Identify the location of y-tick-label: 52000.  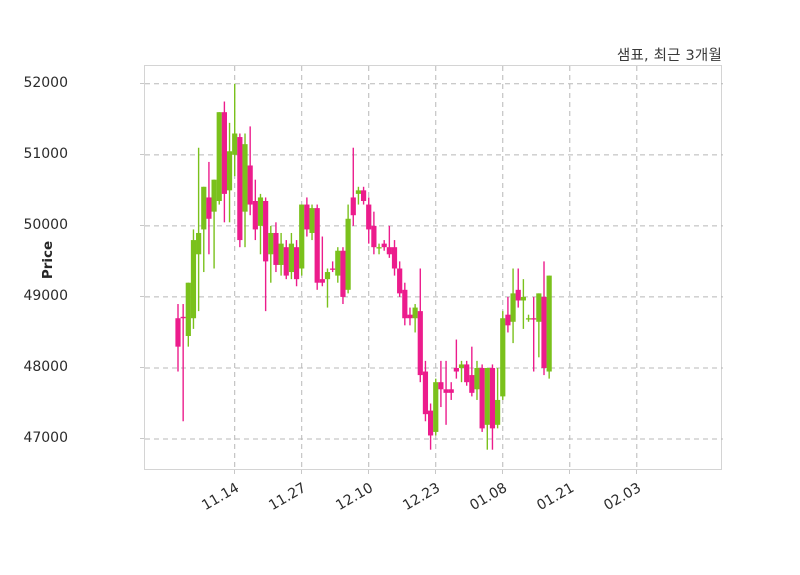
(45, 82).